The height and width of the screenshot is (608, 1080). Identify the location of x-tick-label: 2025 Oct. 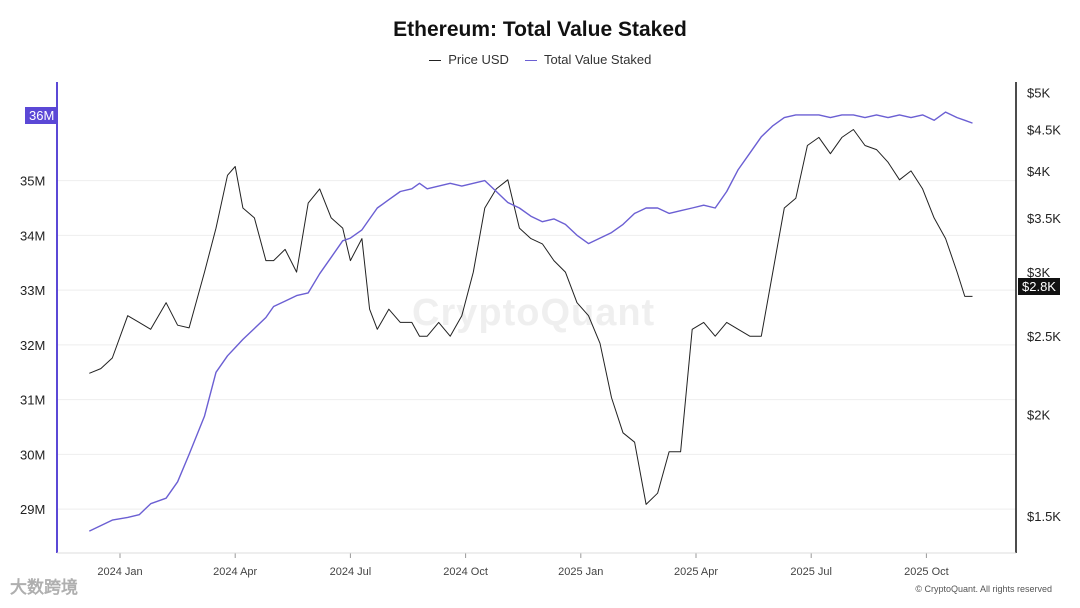
(926, 572).